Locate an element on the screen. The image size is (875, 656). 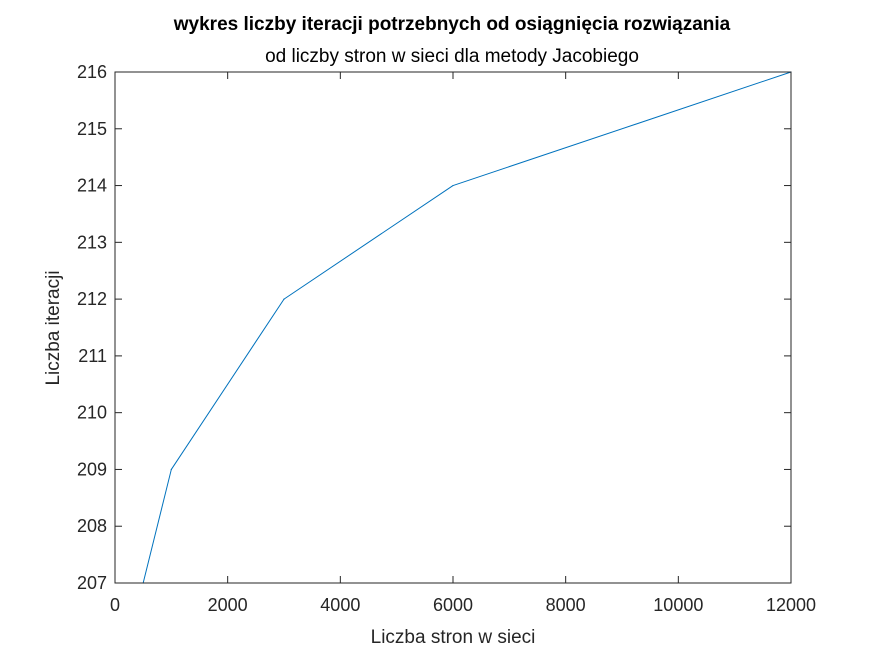
y-tick-label: 211 is located at coordinates (92, 356).